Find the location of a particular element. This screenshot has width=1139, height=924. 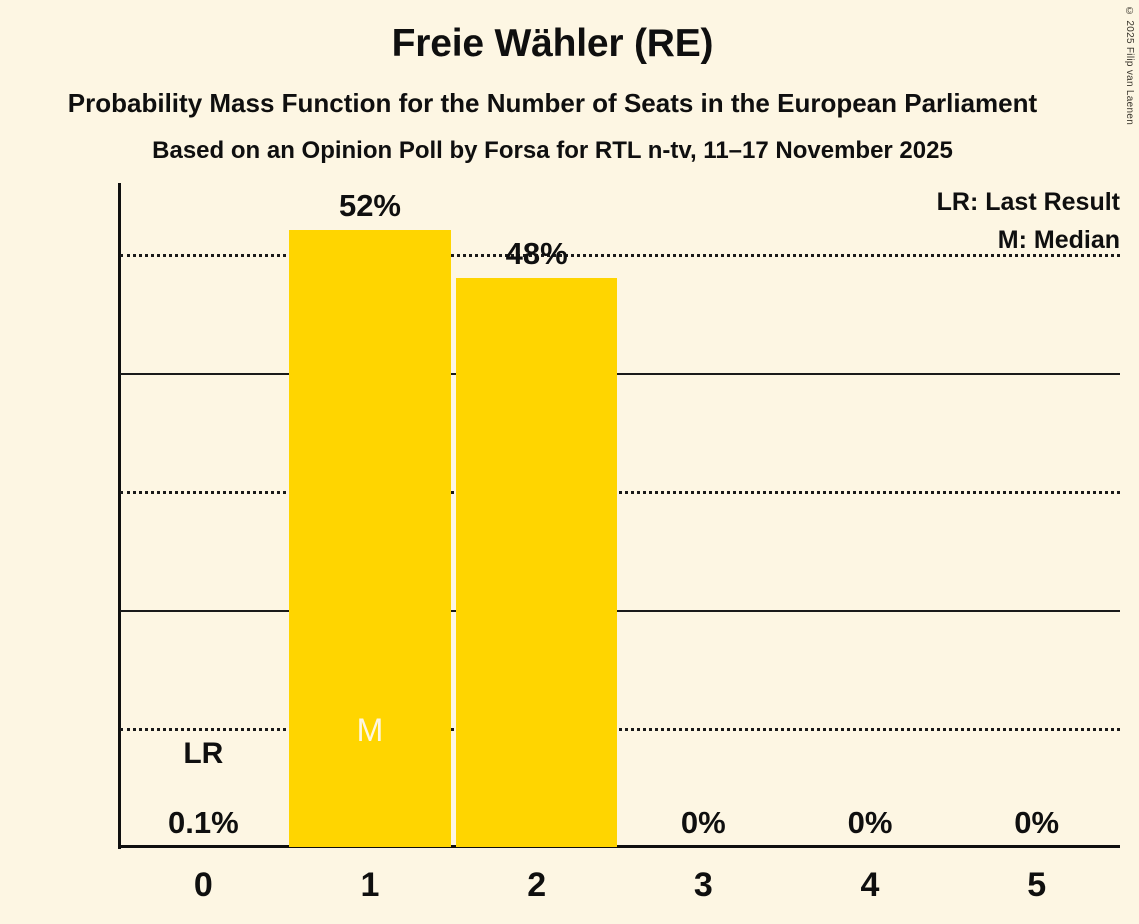

x-axis-tick-label: 1 is located at coordinates (370, 885).